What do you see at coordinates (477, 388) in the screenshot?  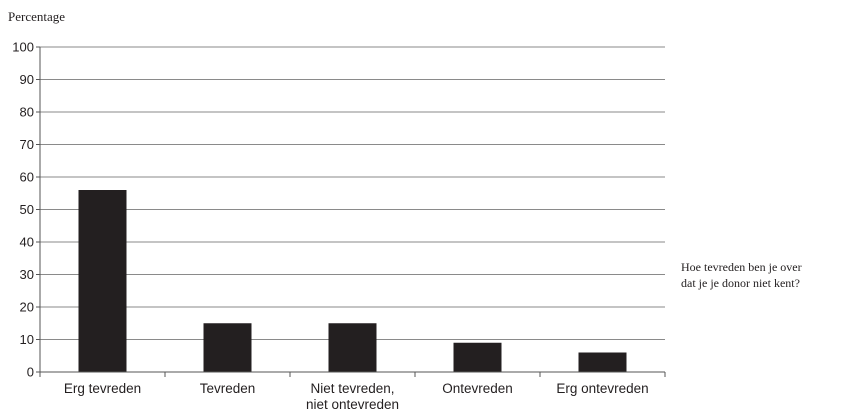 I see `x-category-label-4: Ontevreden` at bounding box center [477, 388].